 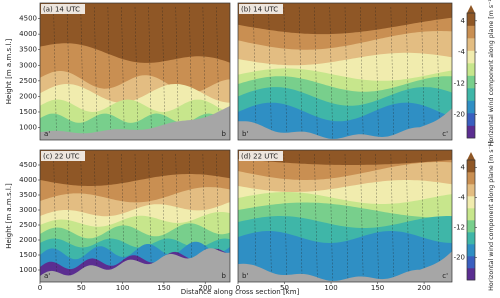 What do you see at coordinates (9, 72) in the screenshot?
I see `y-axis-label: Height [m a.m.s.l.]` at bounding box center [9, 72].